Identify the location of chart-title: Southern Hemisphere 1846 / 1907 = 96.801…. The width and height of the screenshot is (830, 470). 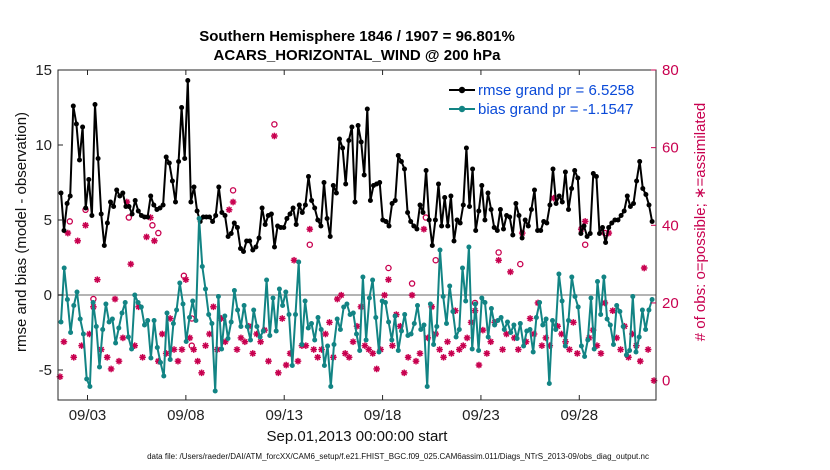
(357, 36).